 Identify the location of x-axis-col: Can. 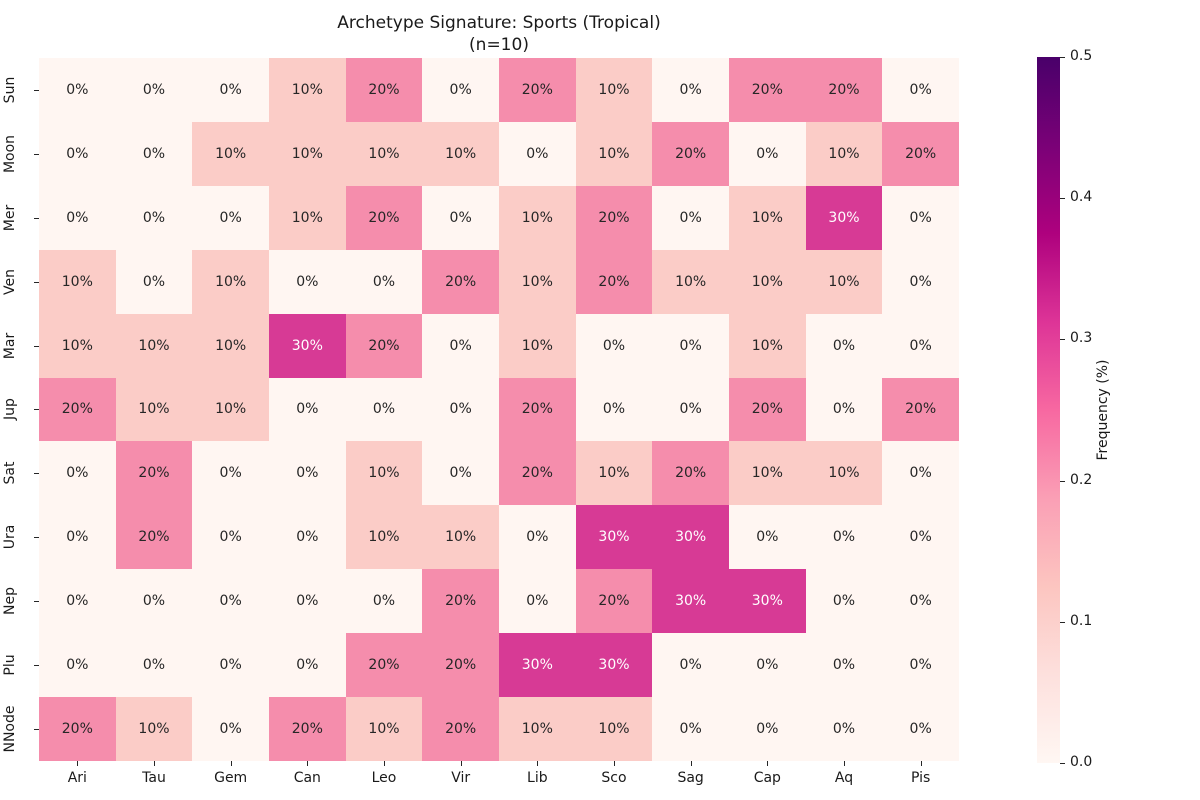
(307, 778).